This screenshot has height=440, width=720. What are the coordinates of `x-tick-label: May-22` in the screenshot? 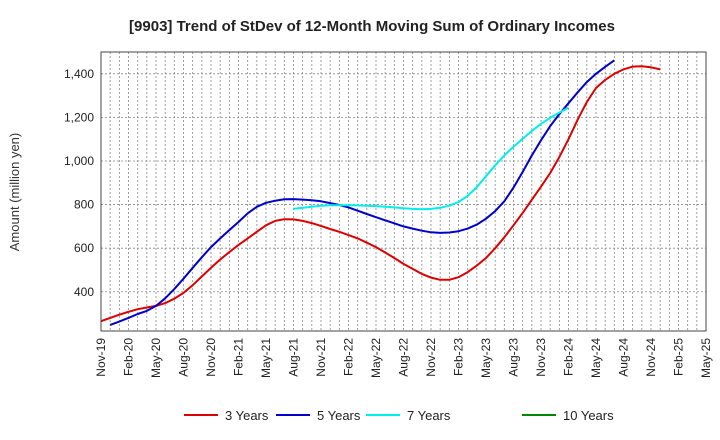 It's located at (376, 358).